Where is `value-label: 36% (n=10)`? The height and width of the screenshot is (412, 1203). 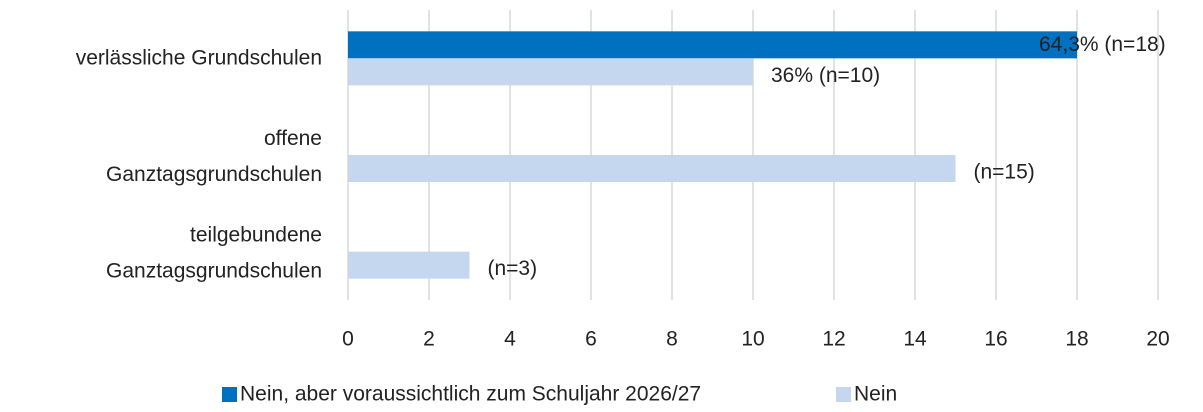
value-label: 36% (n=10) is located at coordinates (825, 75).